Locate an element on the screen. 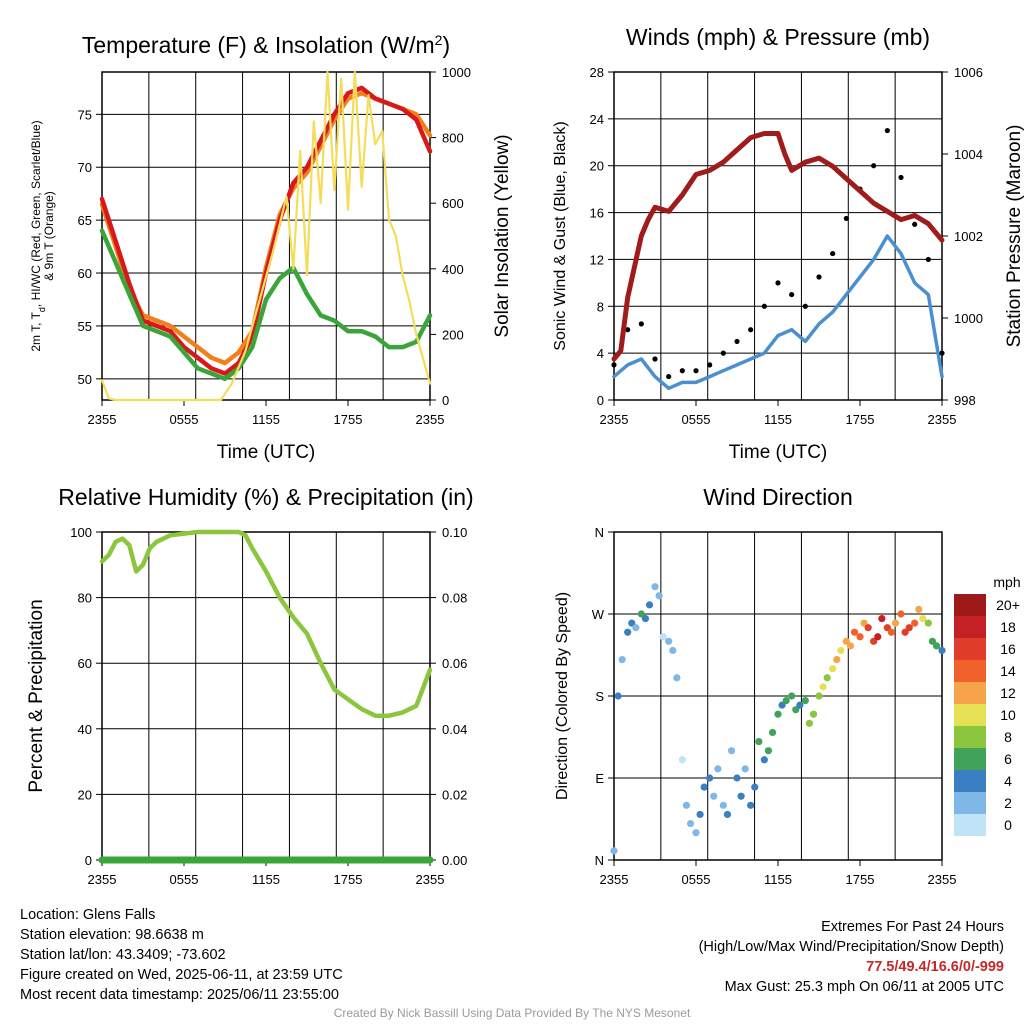 Image resolution: width=1024 pixels, height=1024 pixels. y-axis-label-group: Percent & Precipitation is located at coordinates (36, 695).